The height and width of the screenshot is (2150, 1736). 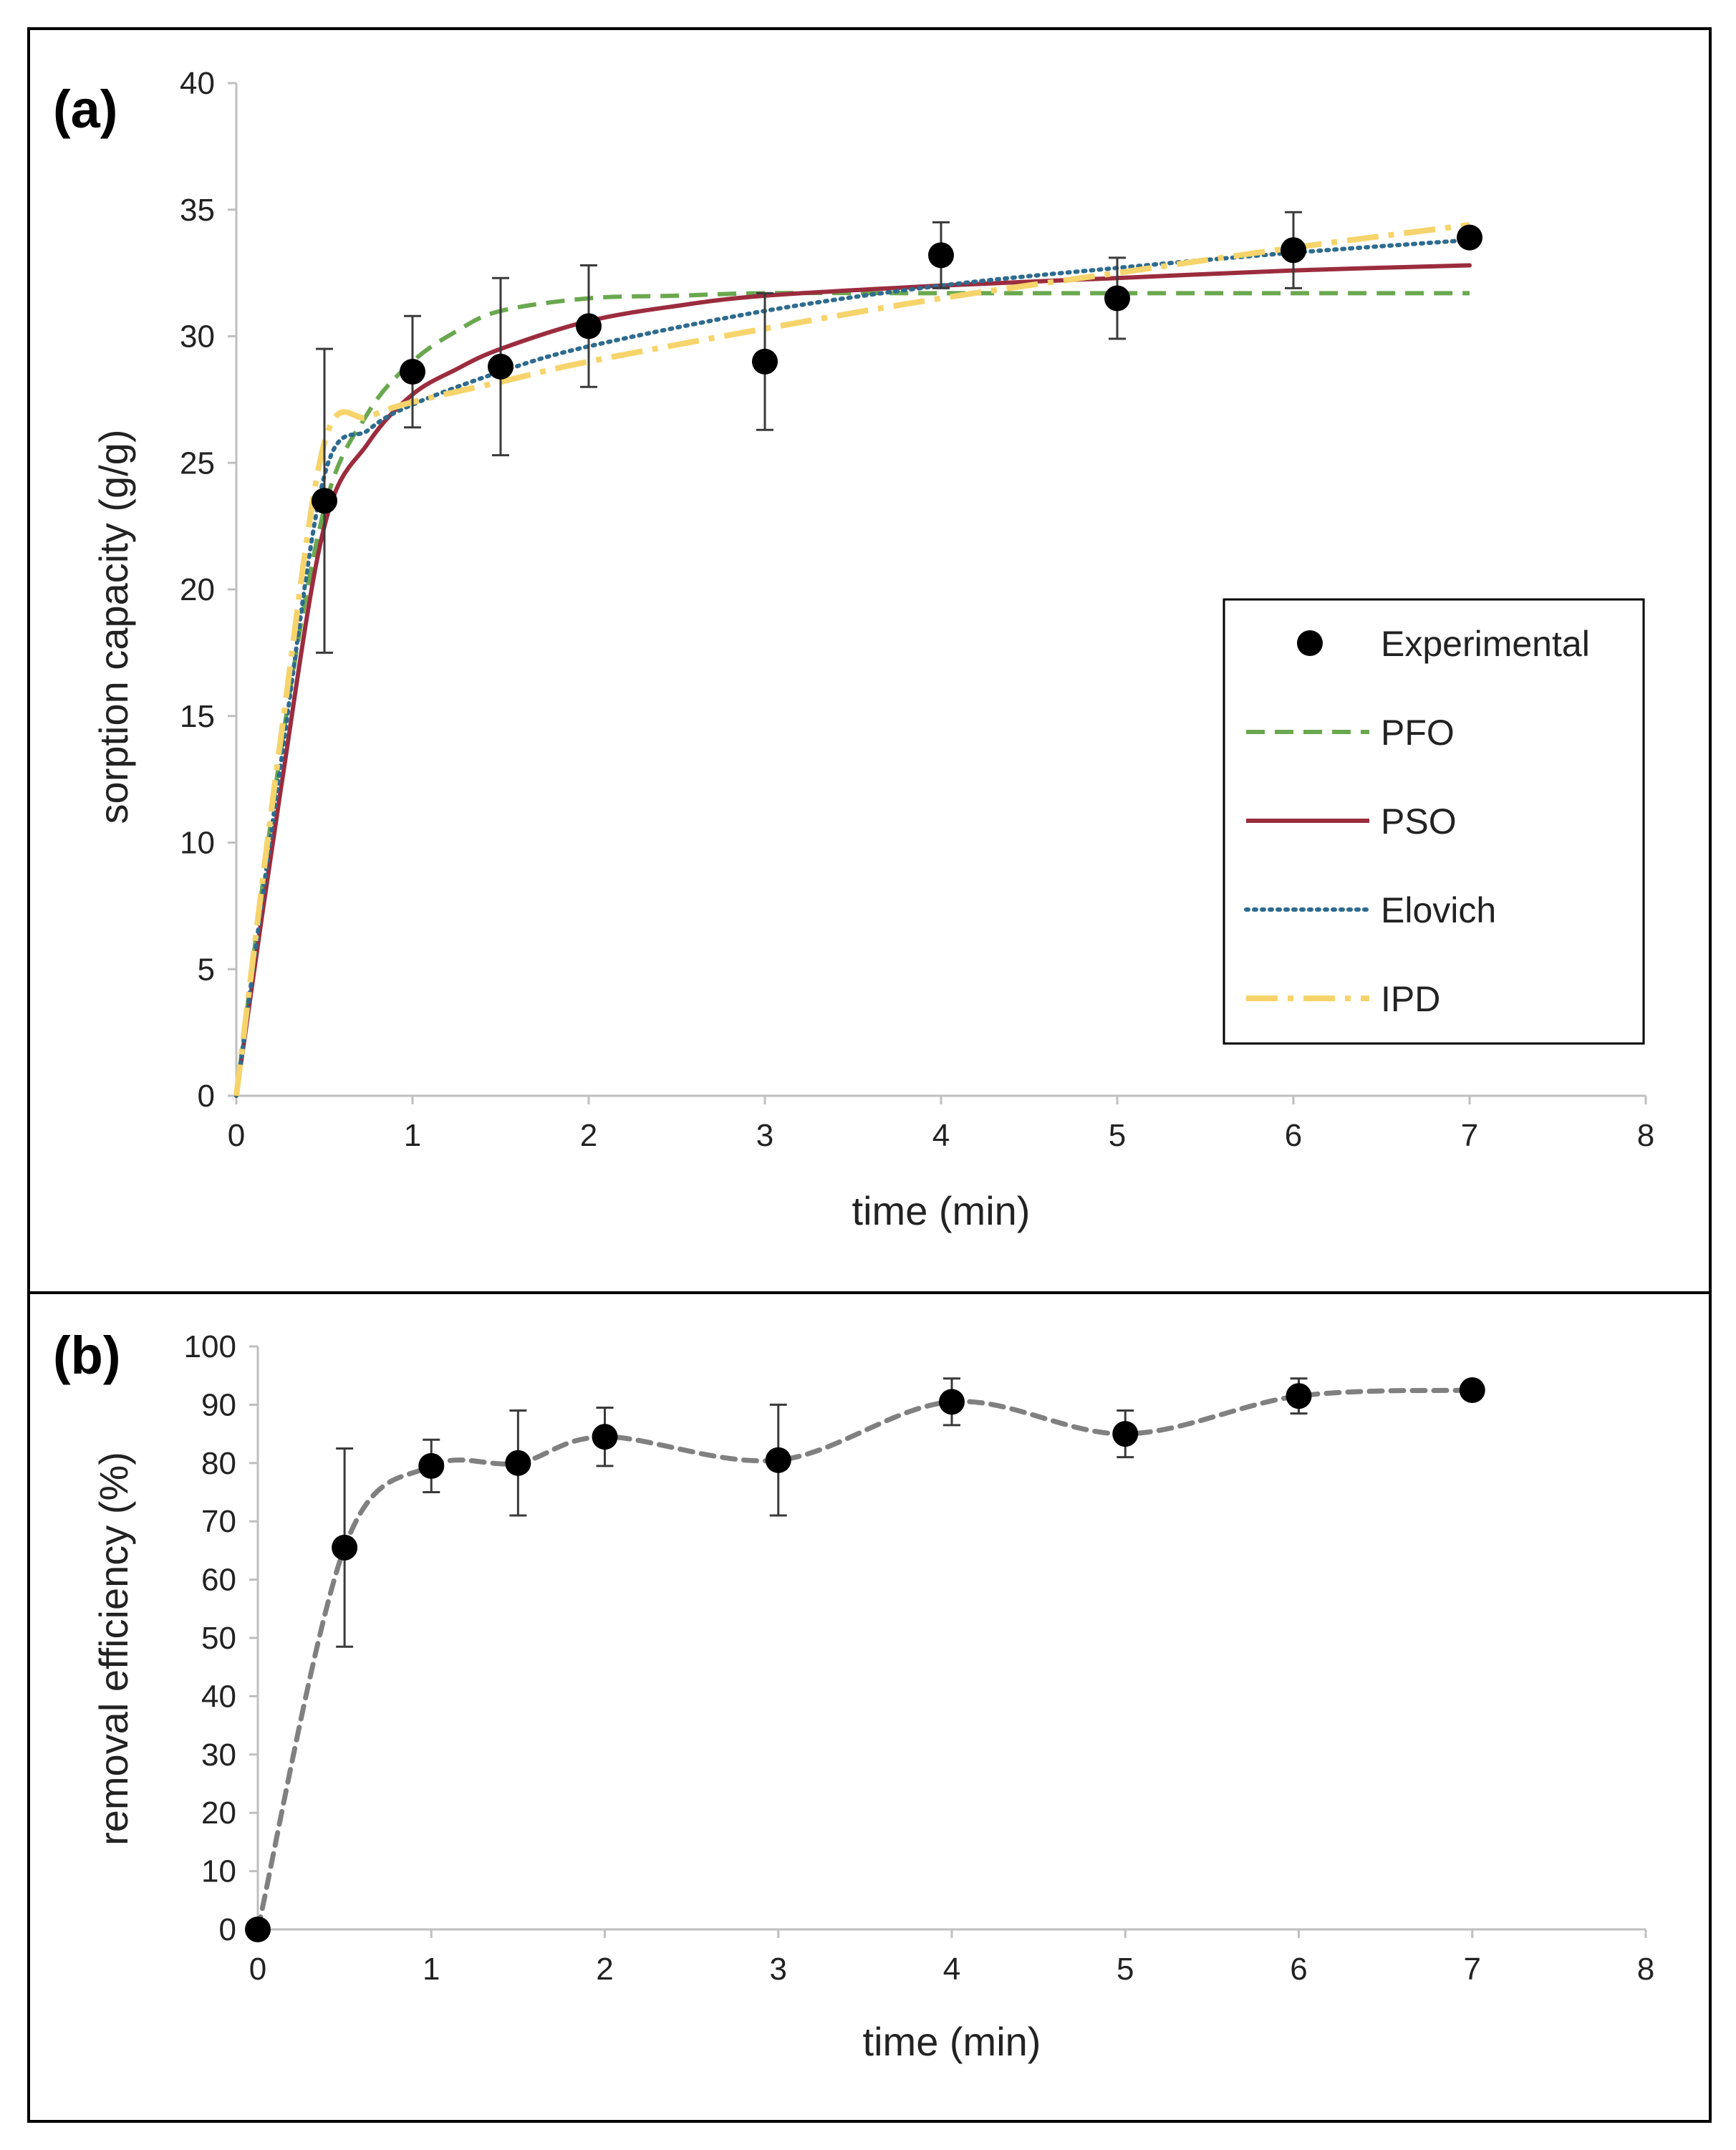 What do you see at coordinates (198, 83) in the screenshot?
I see `chart-a-ytick-label: 40` at bounding box center [198, 83].